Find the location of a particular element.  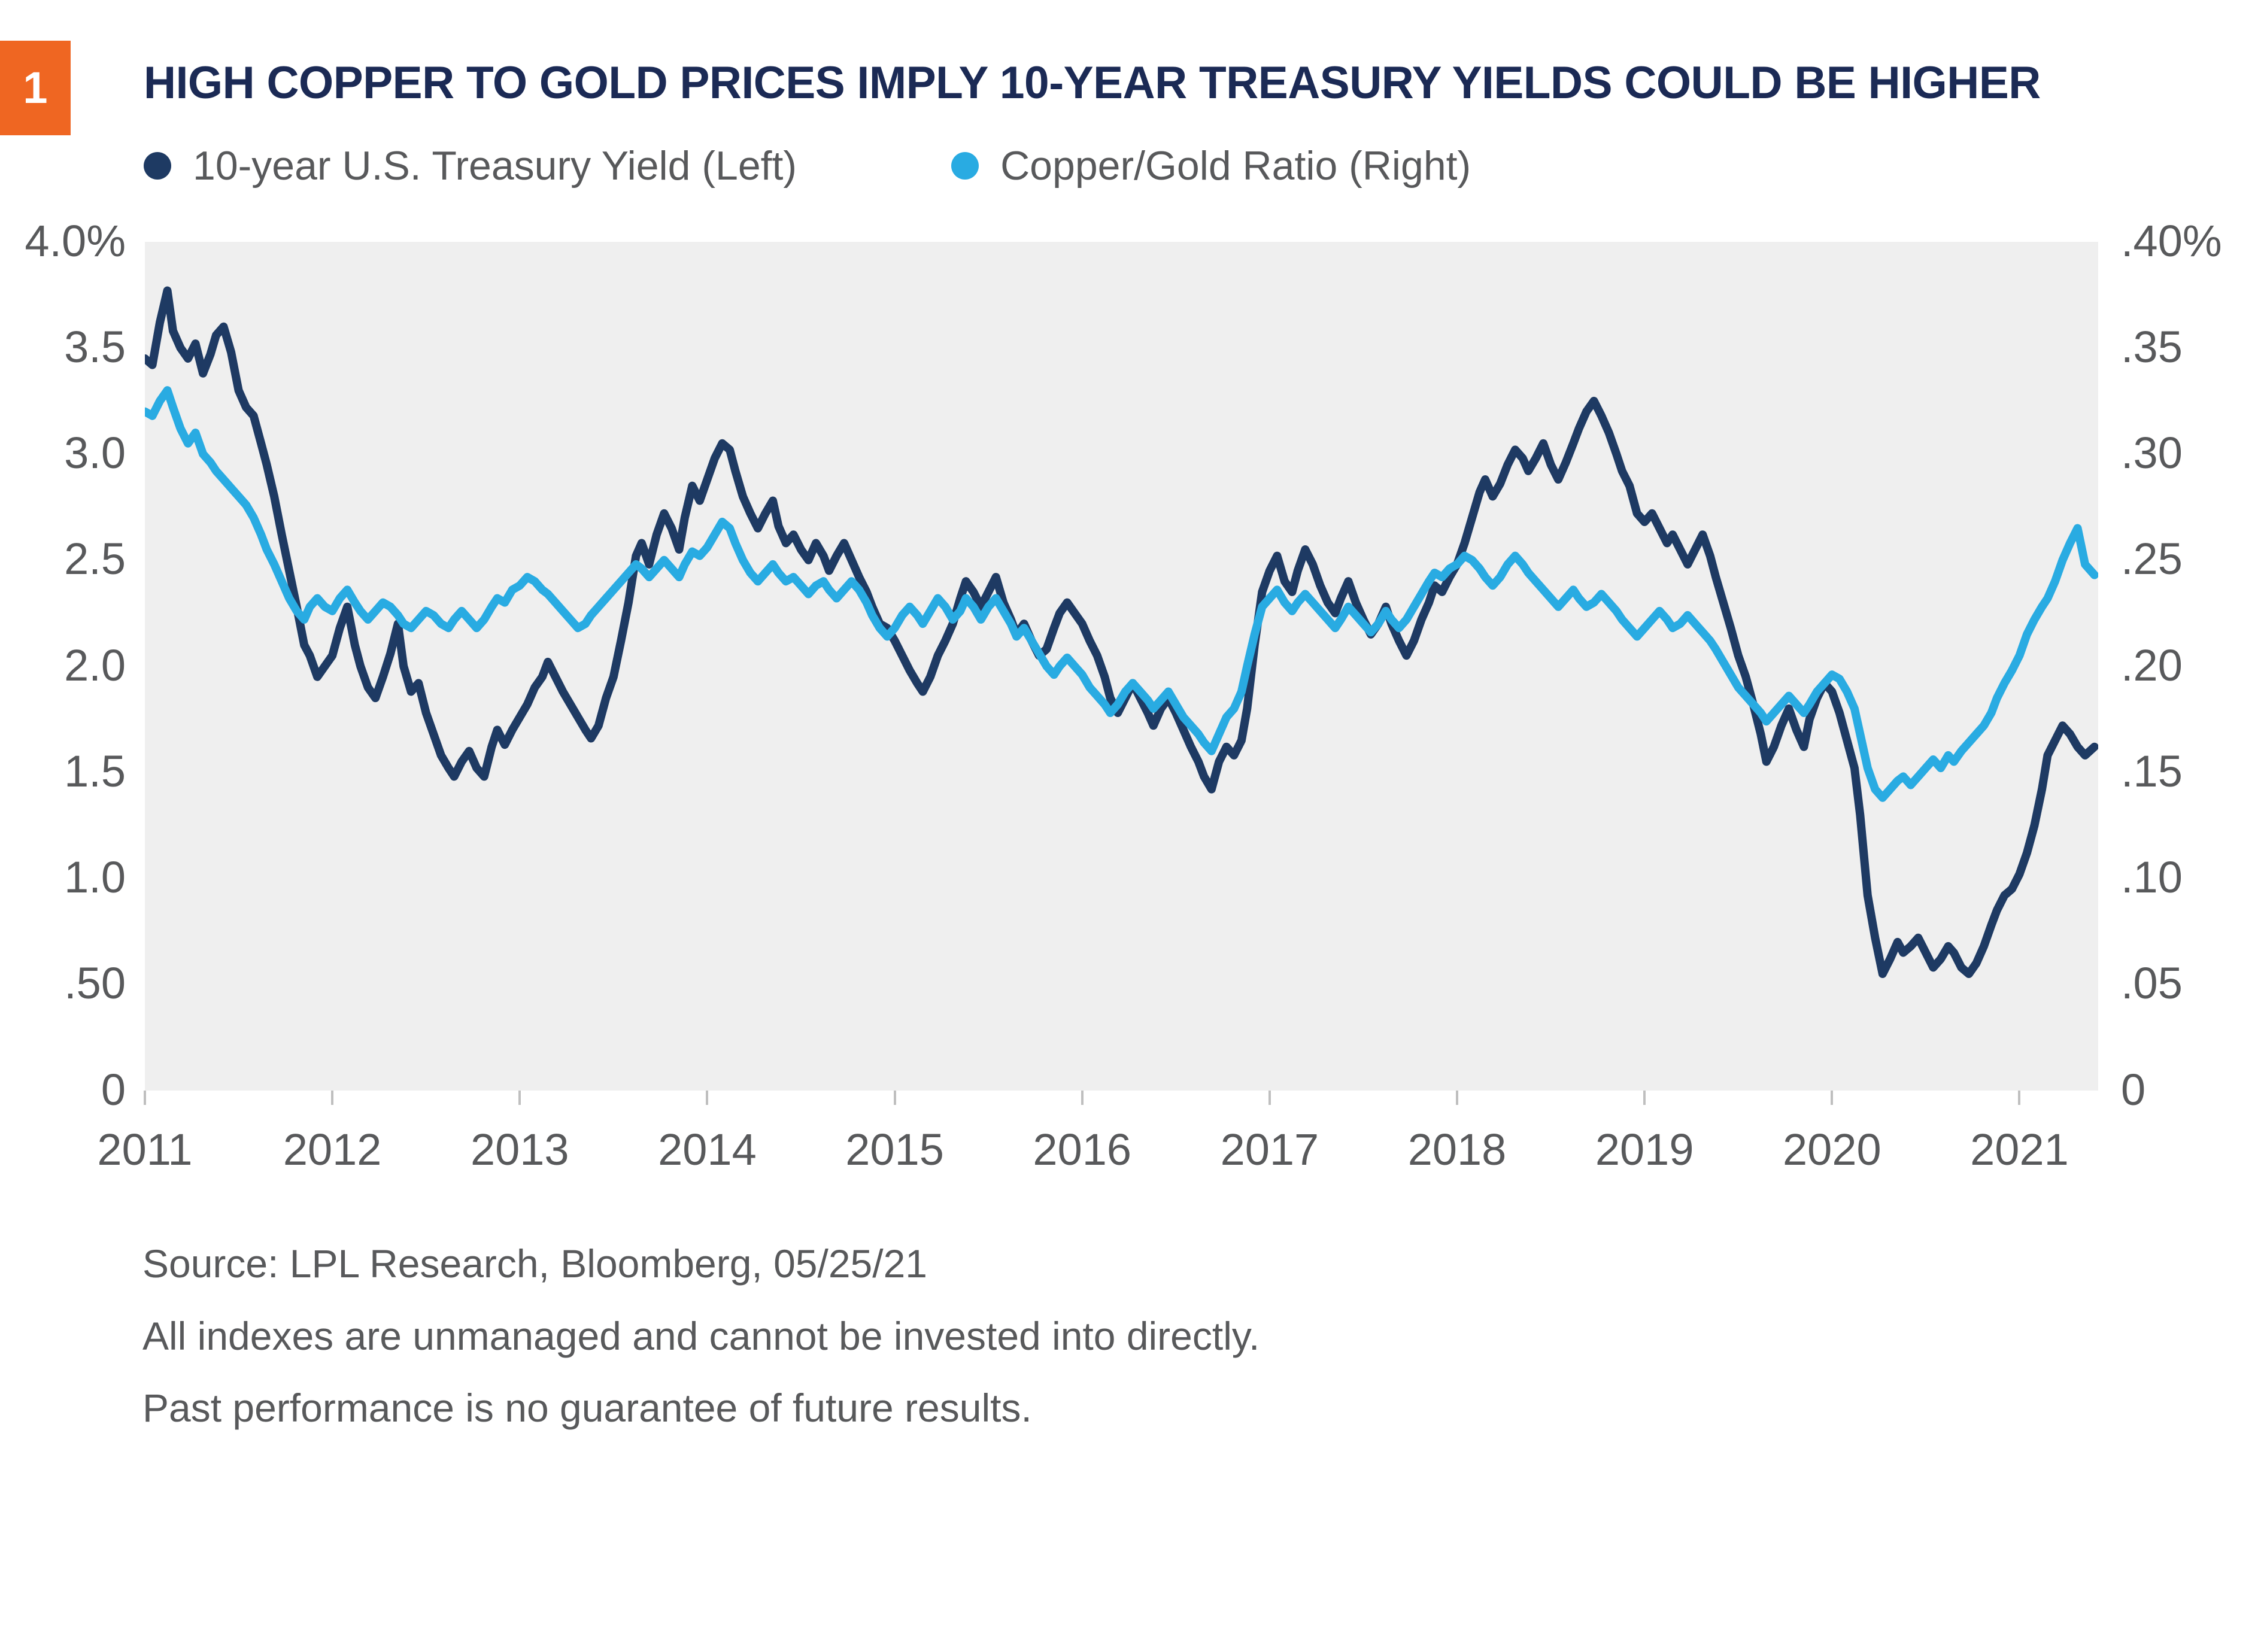

x-axis-tick-4: 2015 is located at coordinates (894, 1149).